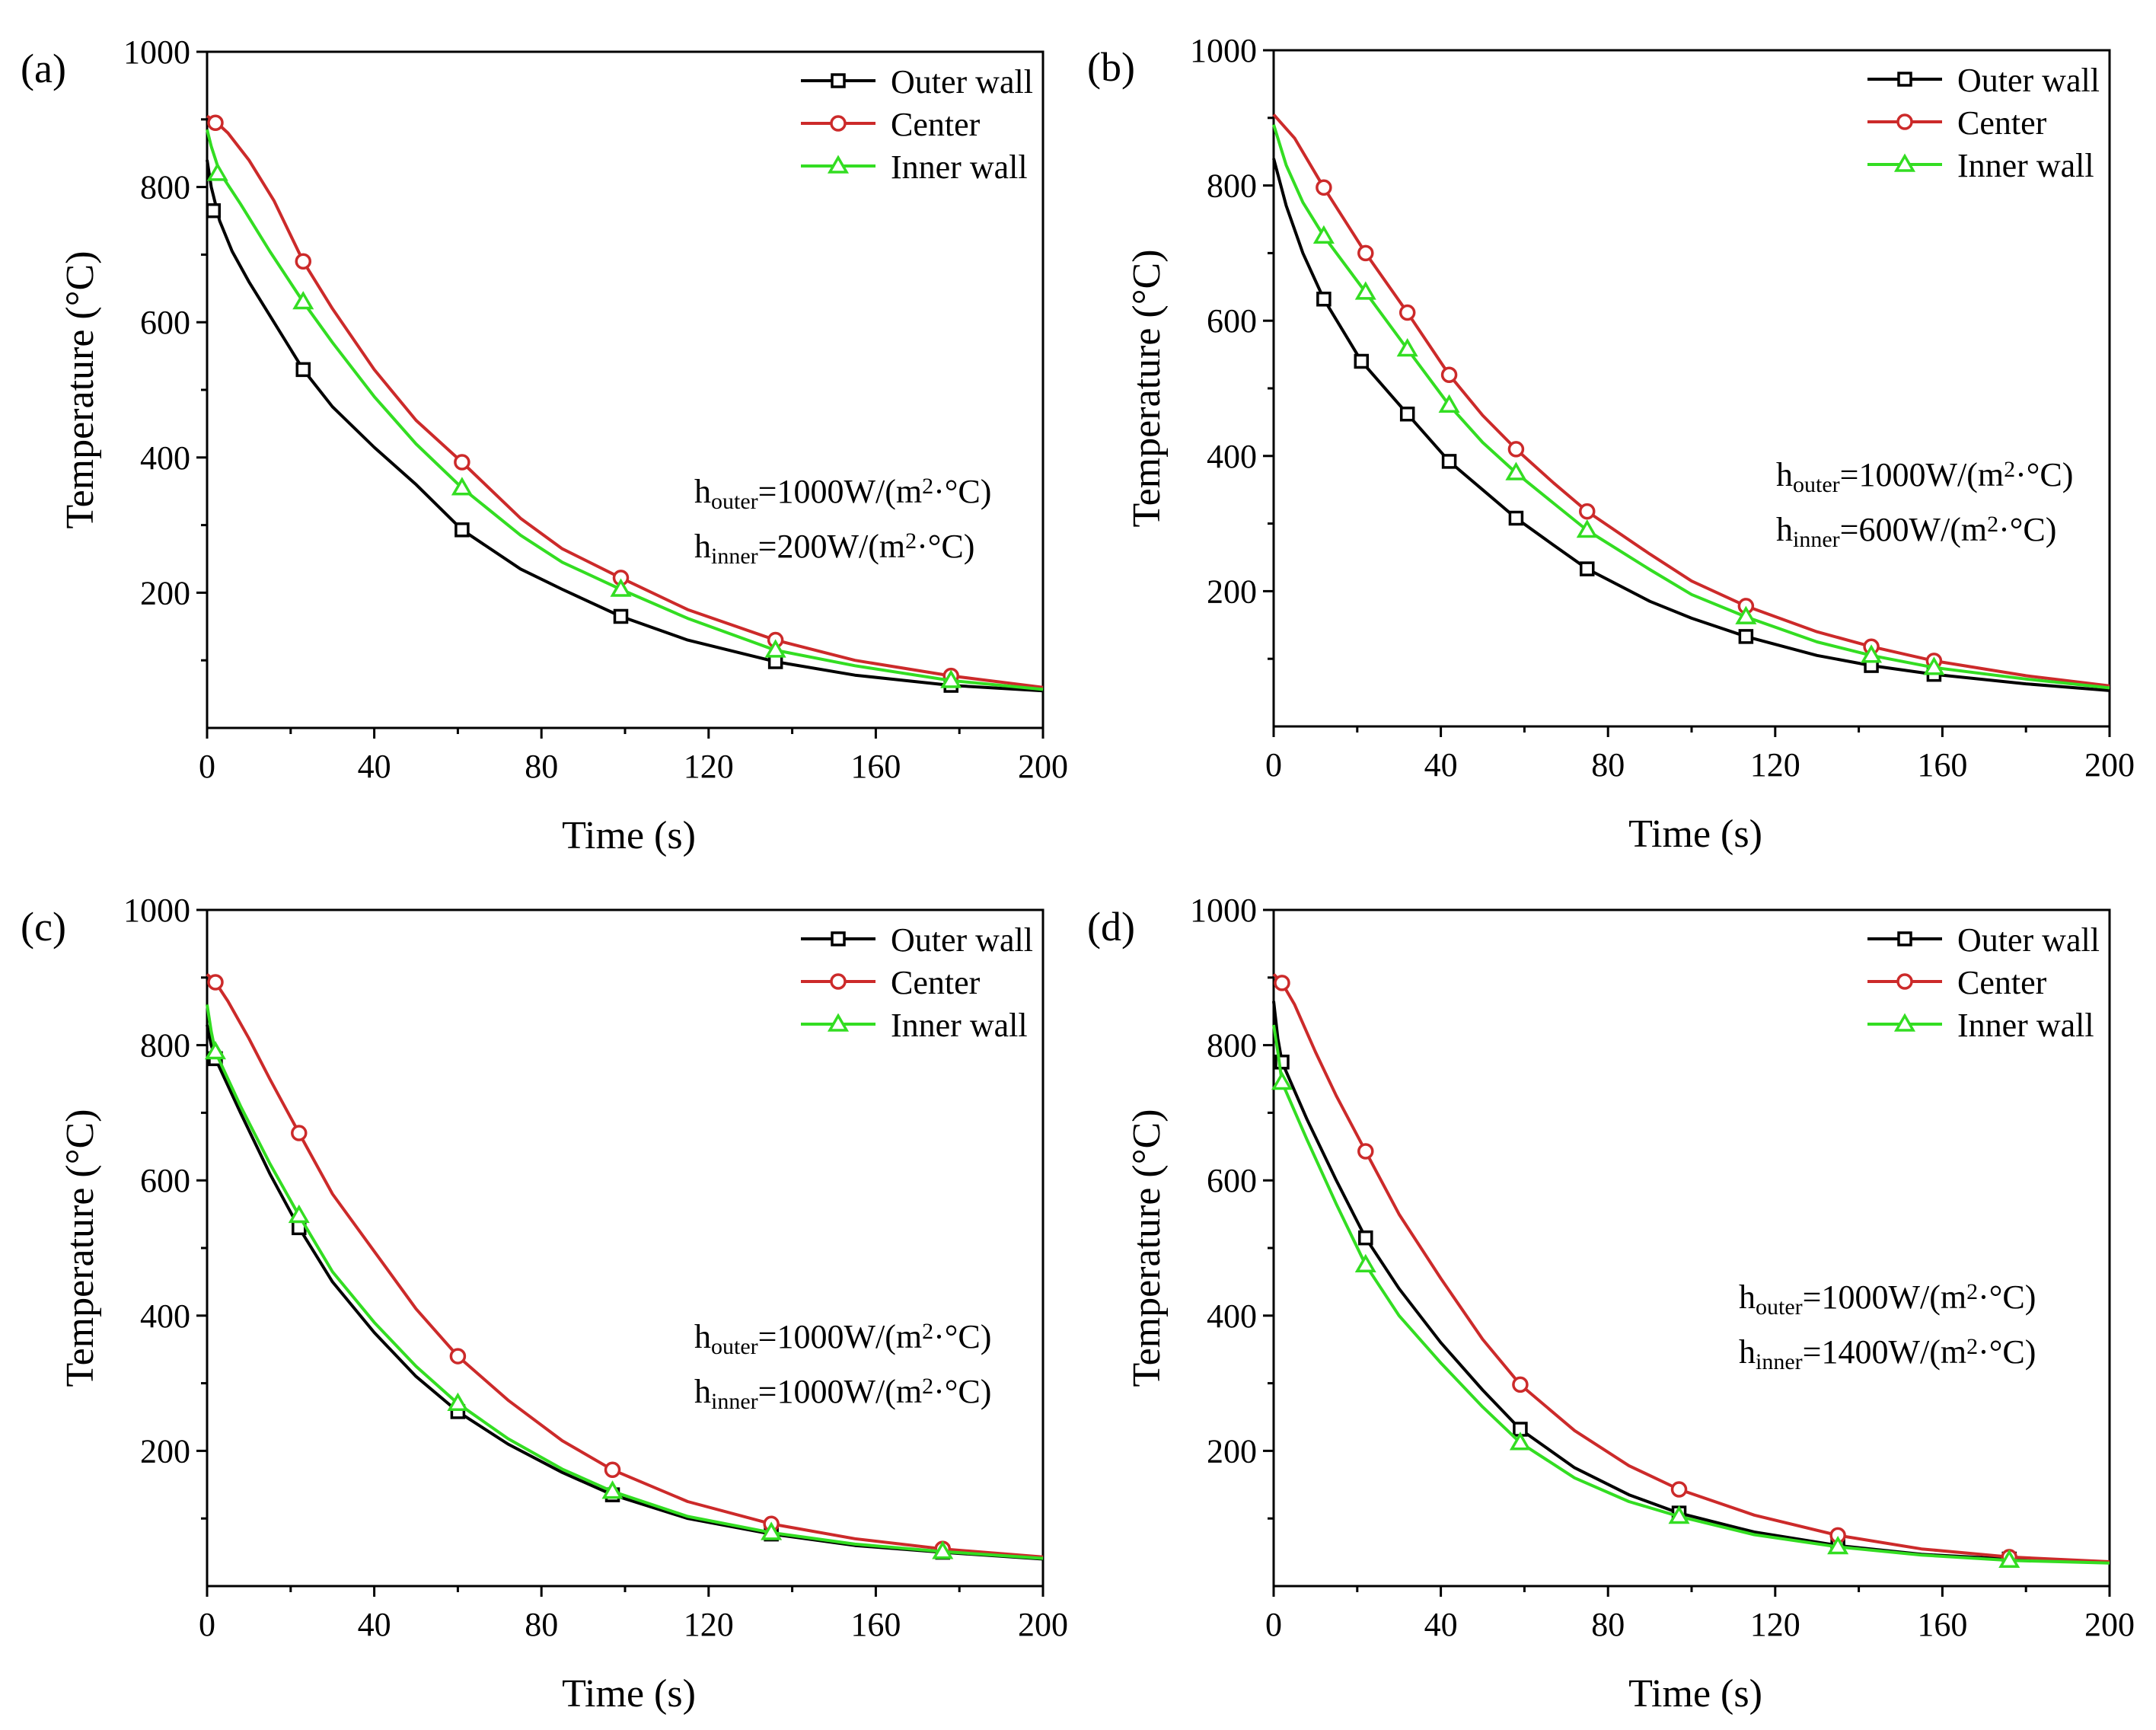 The image size is (2156, 1730). Describe the element at coordinates (831, 546) in the screenshot. I see `annotation-part: =200W/(m` at that location.